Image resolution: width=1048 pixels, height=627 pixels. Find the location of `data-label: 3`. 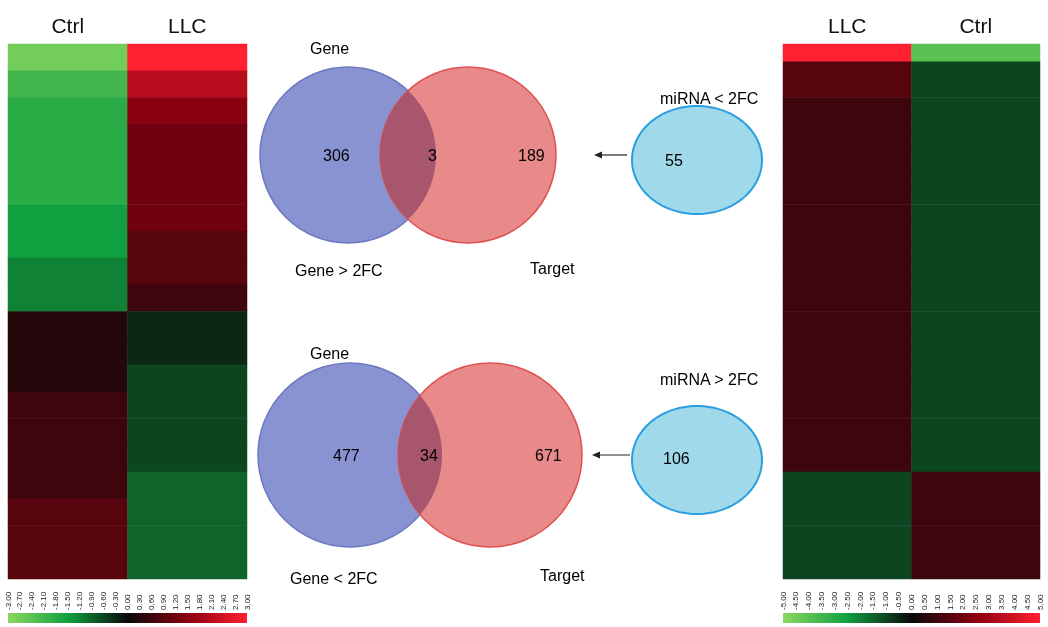

data-label: 3 is located at coordinates (432, 155).